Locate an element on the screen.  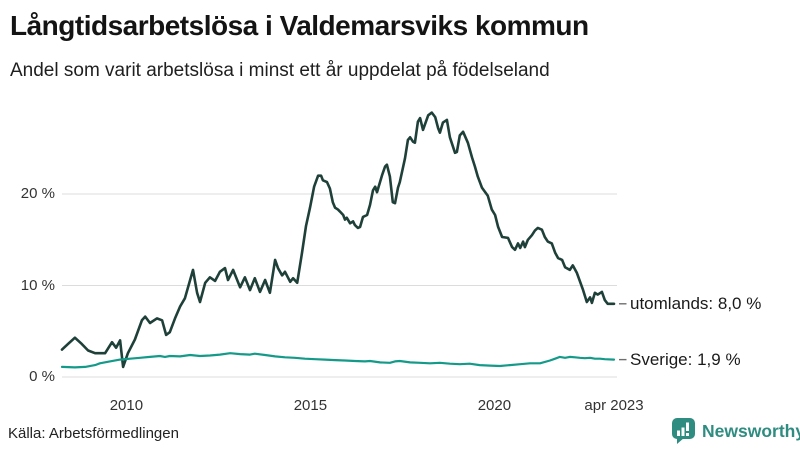
newsworthy-logo: Newsworthy is located at coordinates (735, 432).